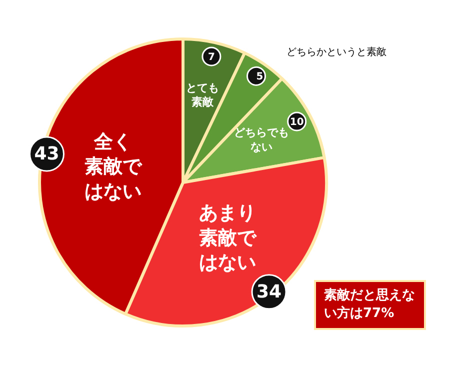 The image size is (456, 373). Describe the element at coordinates (260, 77) in the screenshot. I see `data-label: 5` at that location.